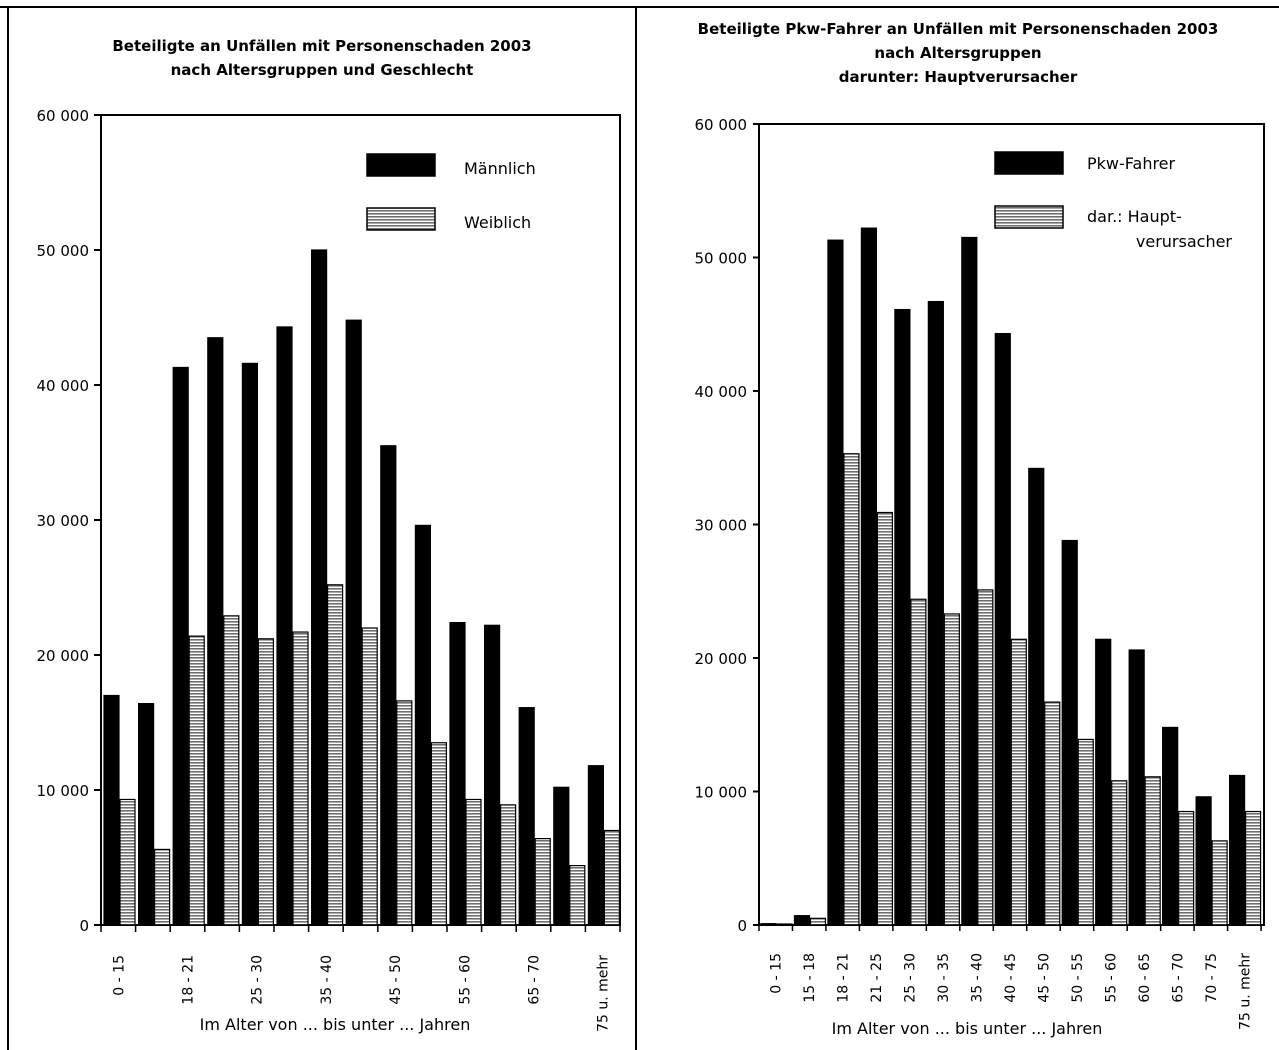  Describe the element at coordinates (1184, 241) in the screenshot. I see `legend-label: verursacher` at that location.